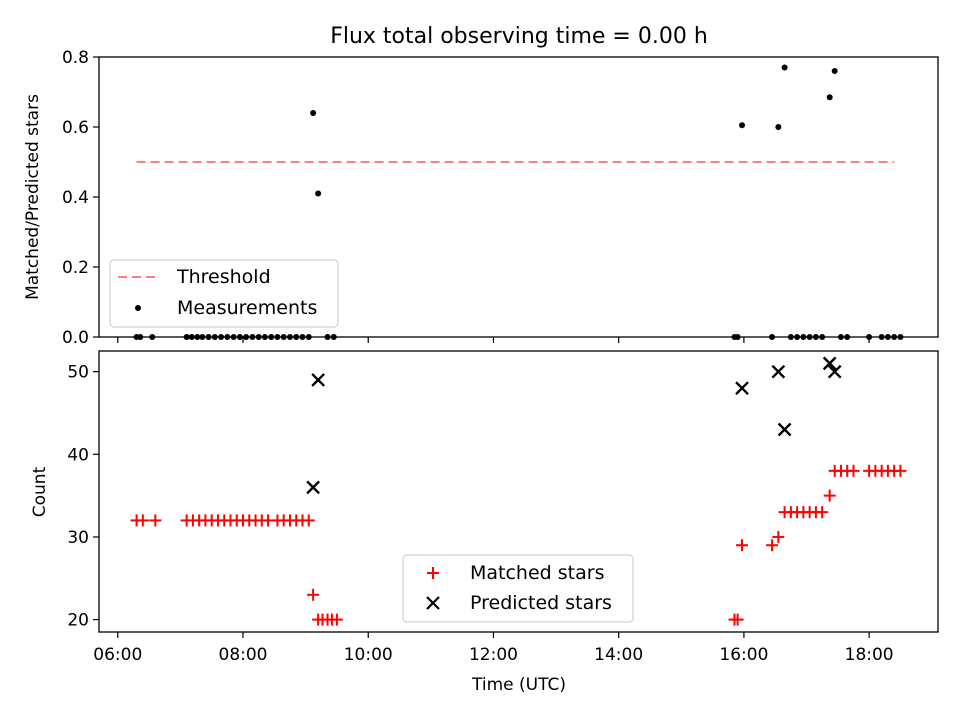  Describe the element at coordinates (75, 198) in the screenshot. I see `top-y-tick-label: 0.4` at that location.